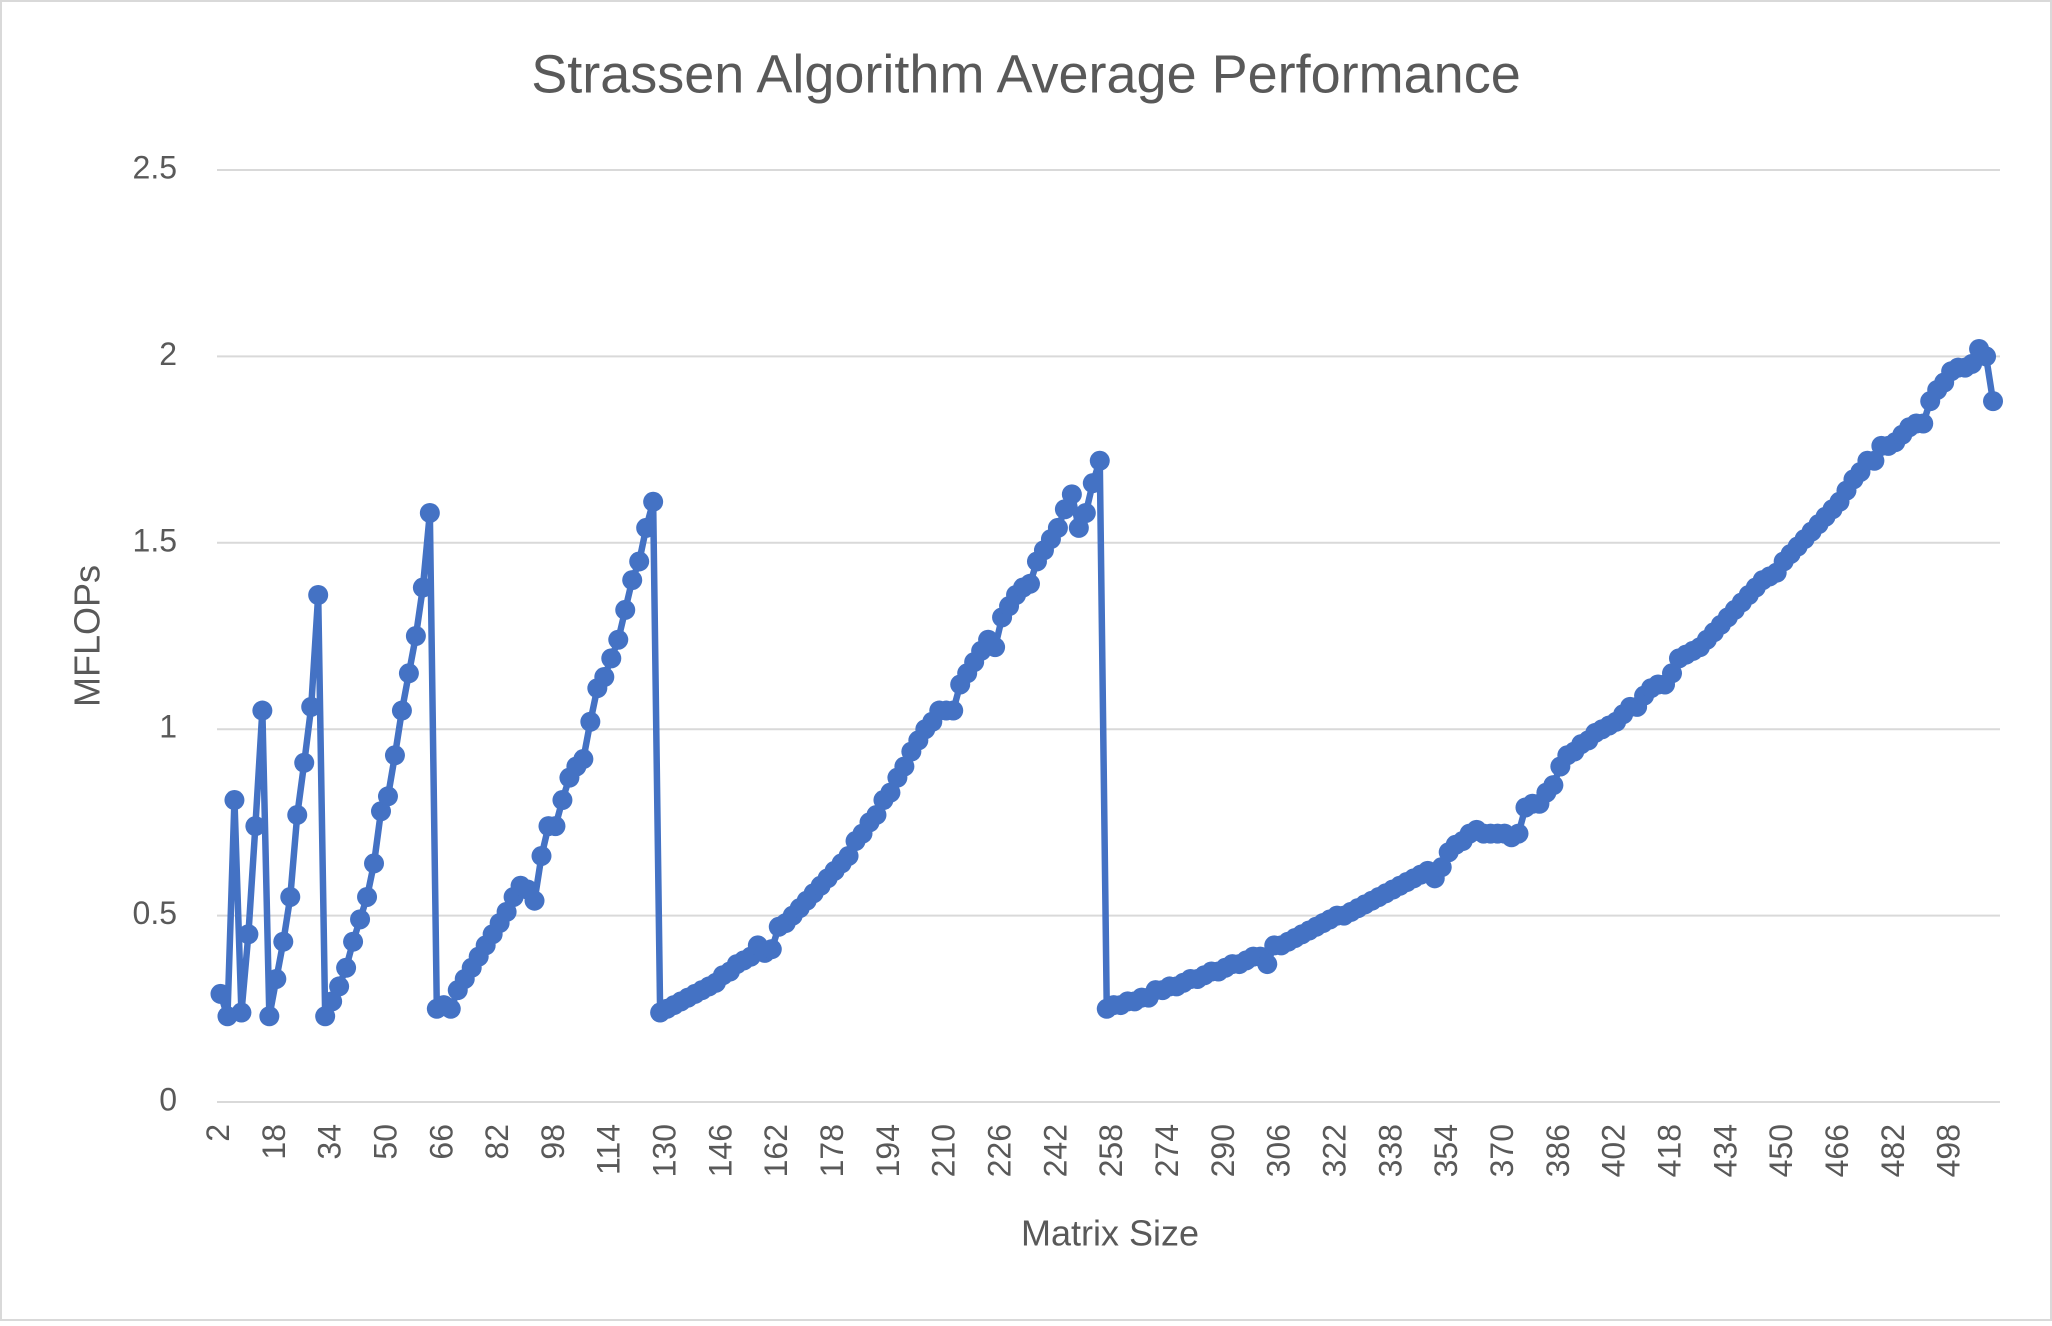 The image size is (2052, 1326). Describe the element at coordinates (1614, 1150) in the screenshot. I see `x-tick-label: 402` at that location.